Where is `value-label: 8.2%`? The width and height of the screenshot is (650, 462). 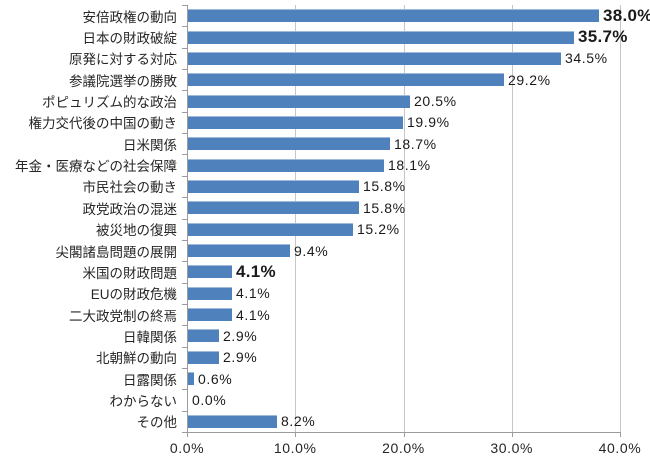 value-label: 8.2% is located at coordinates (298, 421).